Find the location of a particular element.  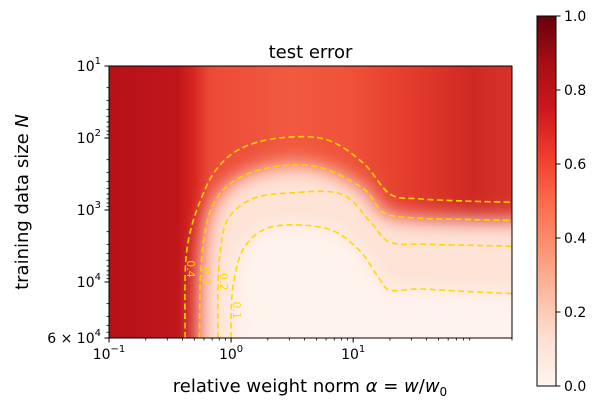

x-axis-label: relative weight norm α = w/w0 is located at coordinates (310, 387).